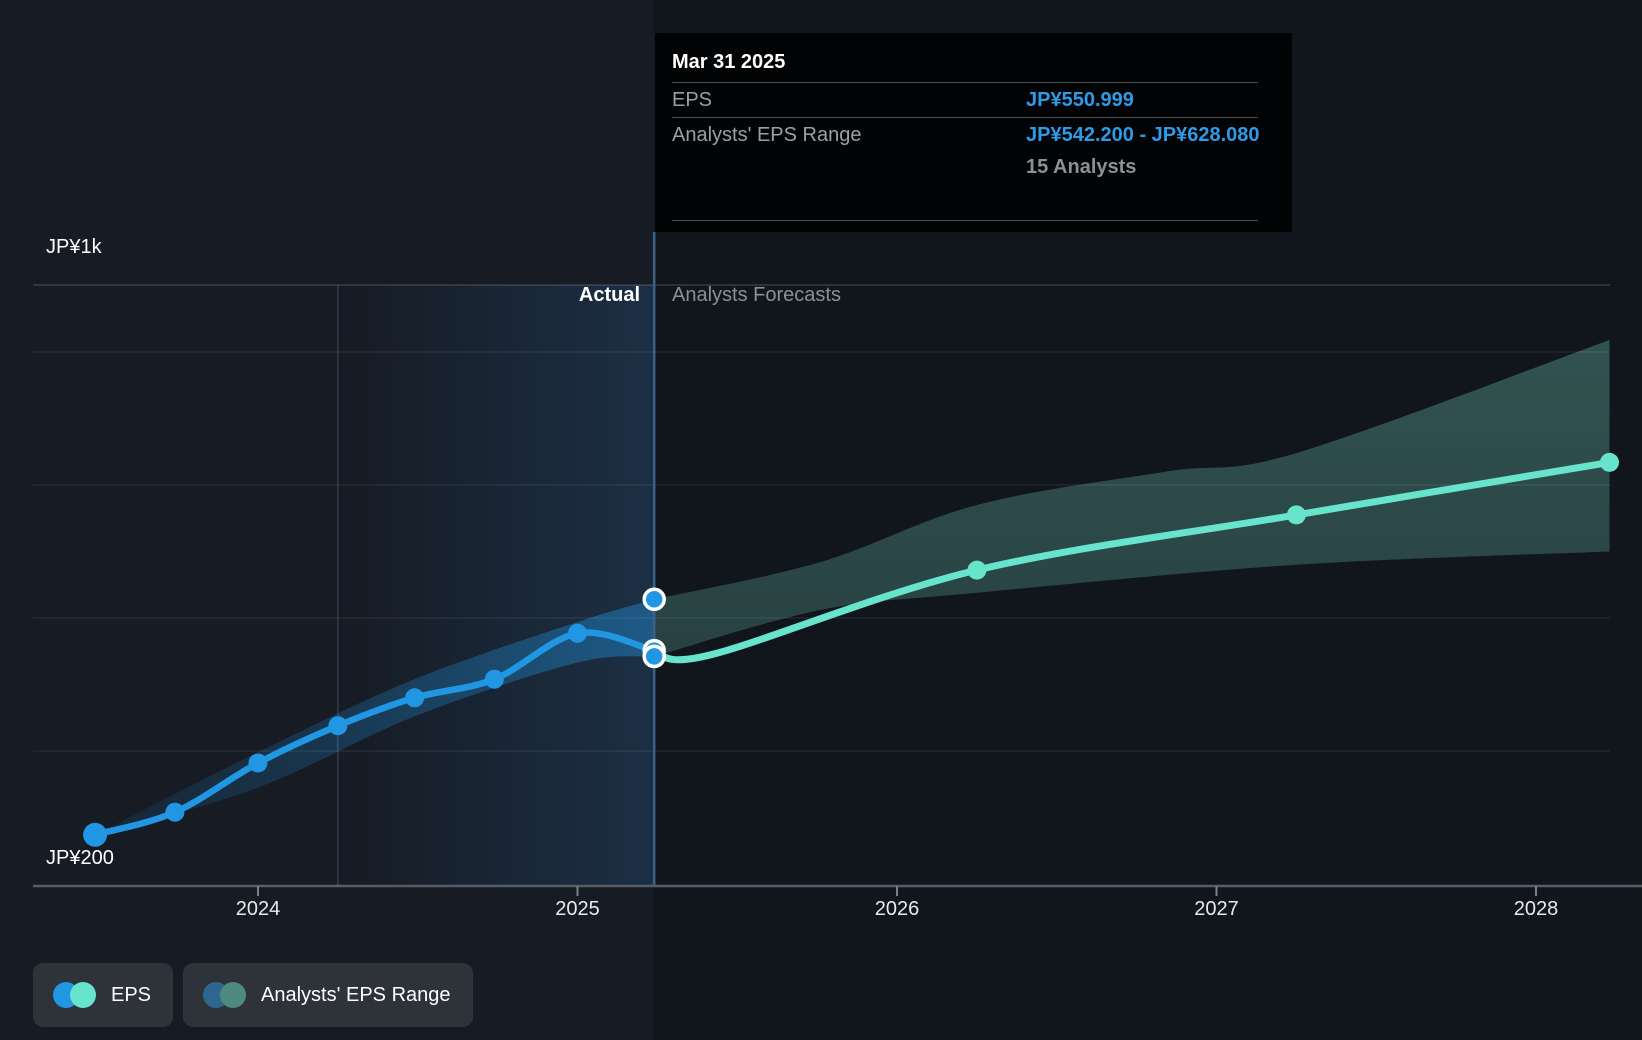 The height and width of the screenshot is (1040, 1642). What do you see at coordinates (103, 995) in the screenshot?
I see `legend-eps-button: EPS` at bounding box center [103, 995].